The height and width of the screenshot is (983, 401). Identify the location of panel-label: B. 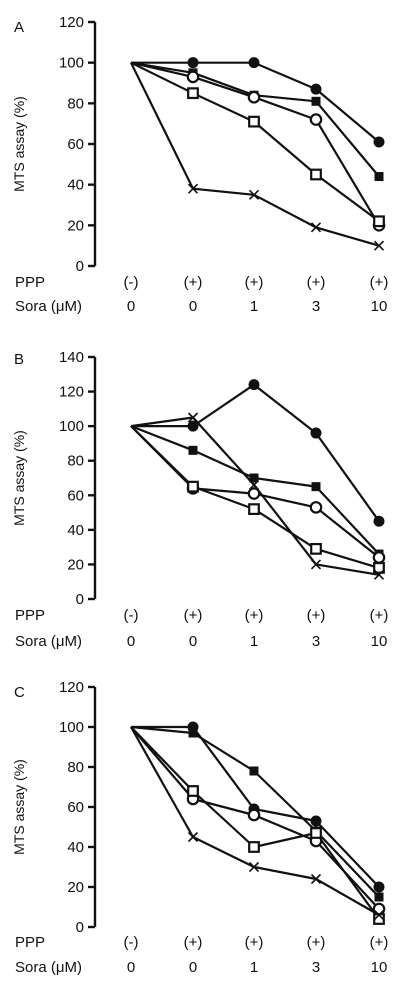
(19, 359).